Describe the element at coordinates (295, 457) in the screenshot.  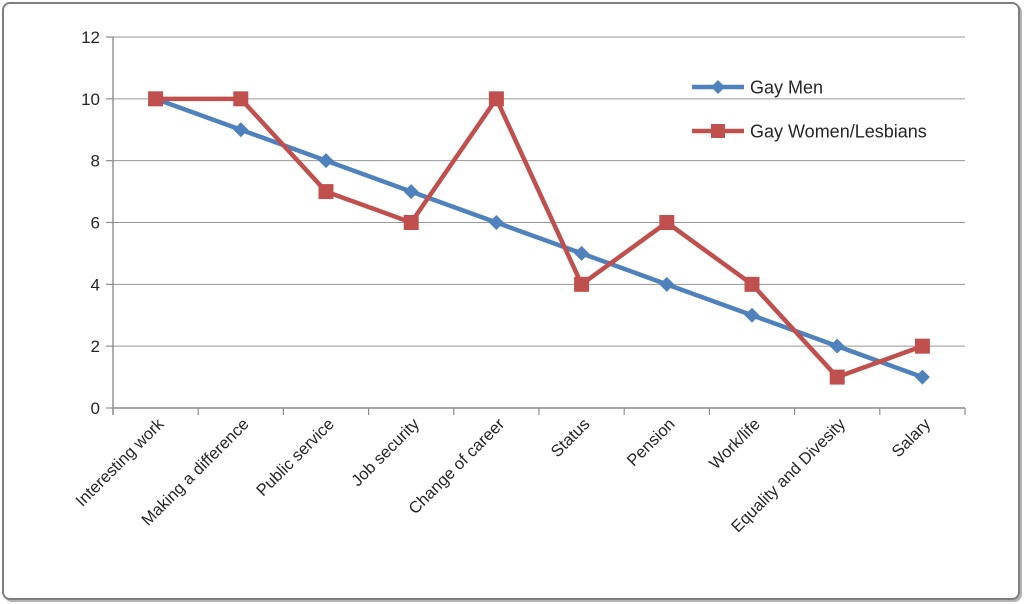
I see `x-category-label: Public service` at that location.